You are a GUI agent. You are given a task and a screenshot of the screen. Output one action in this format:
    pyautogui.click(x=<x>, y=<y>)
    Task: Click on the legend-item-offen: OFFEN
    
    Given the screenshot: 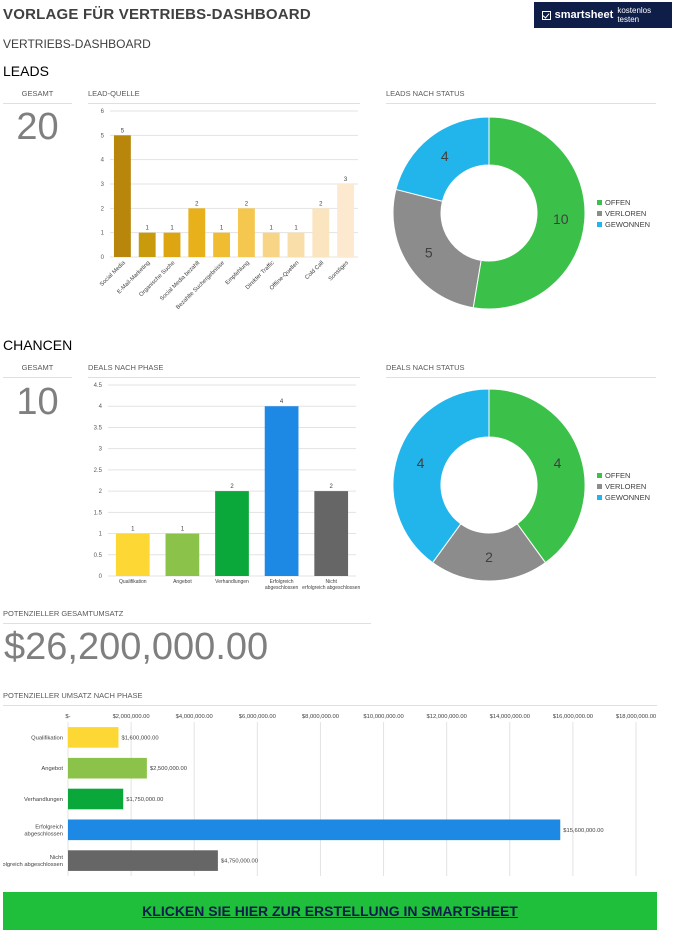 What is the action you would take?
    pyautogui.click(x=623, y=475)
    